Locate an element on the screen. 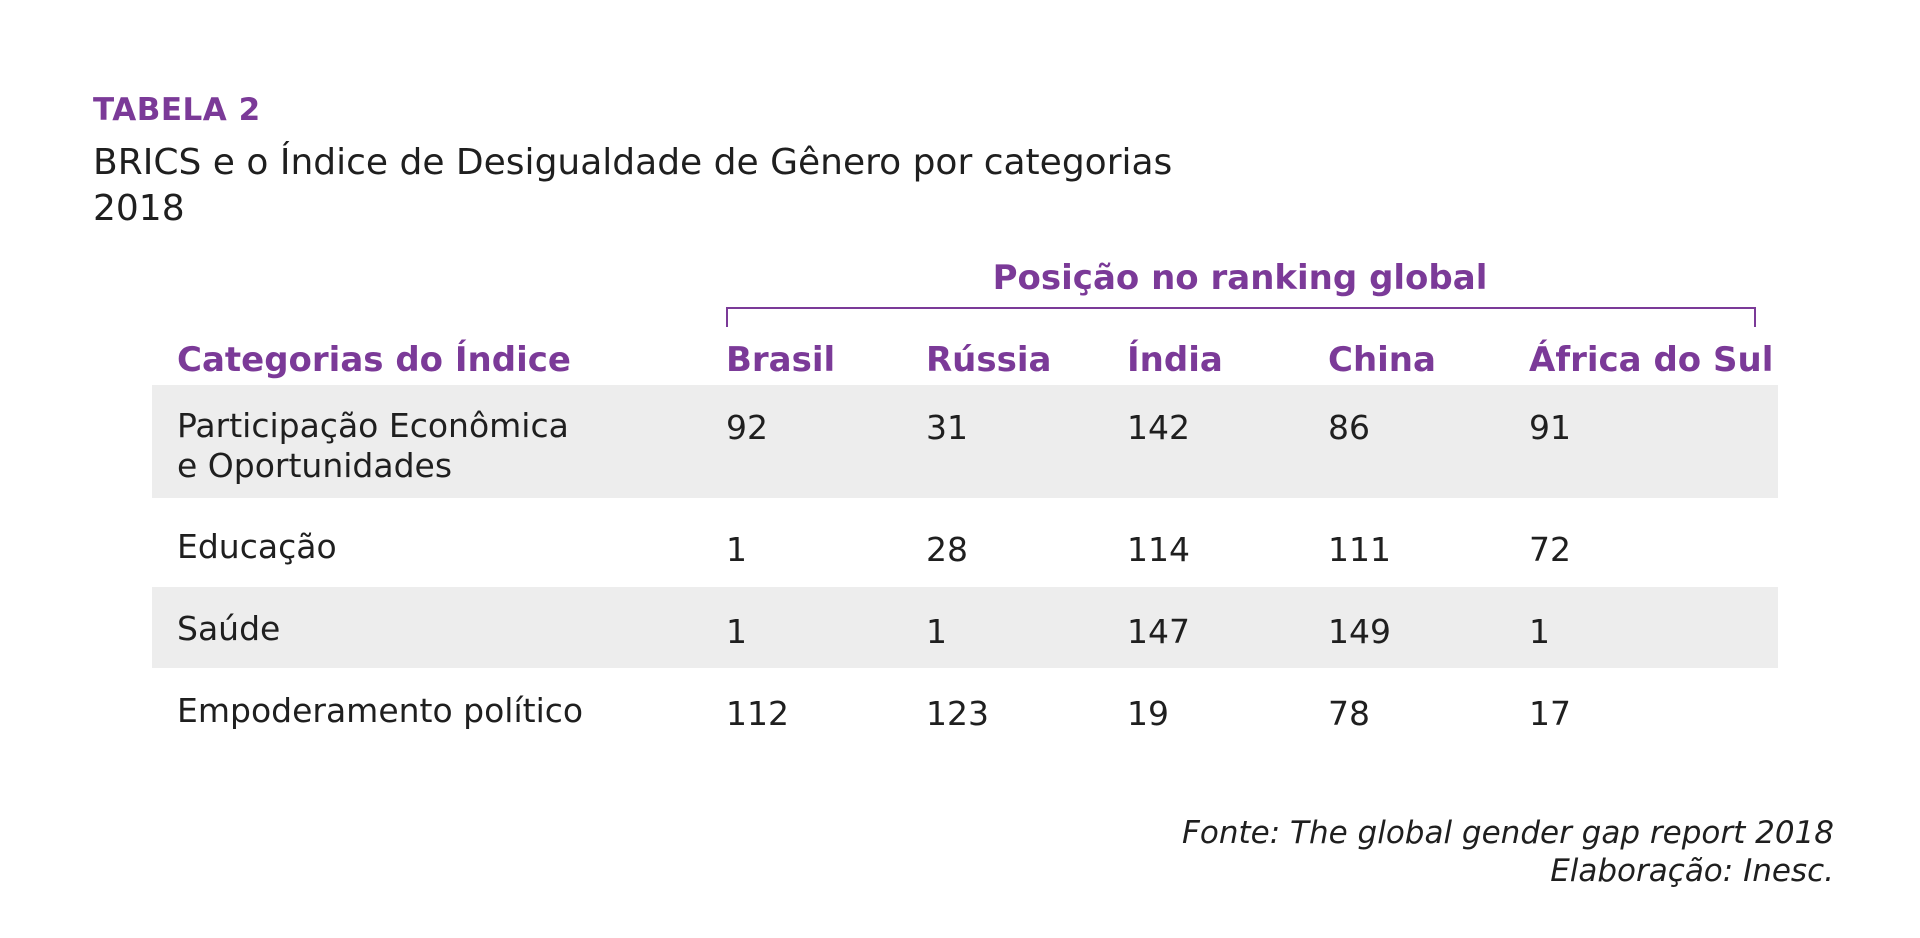 Image resolution: width=1920 pixels, height=938 pixels. column-header-africa-do-sul: África do Sul is located at coordinates (1651, 360).